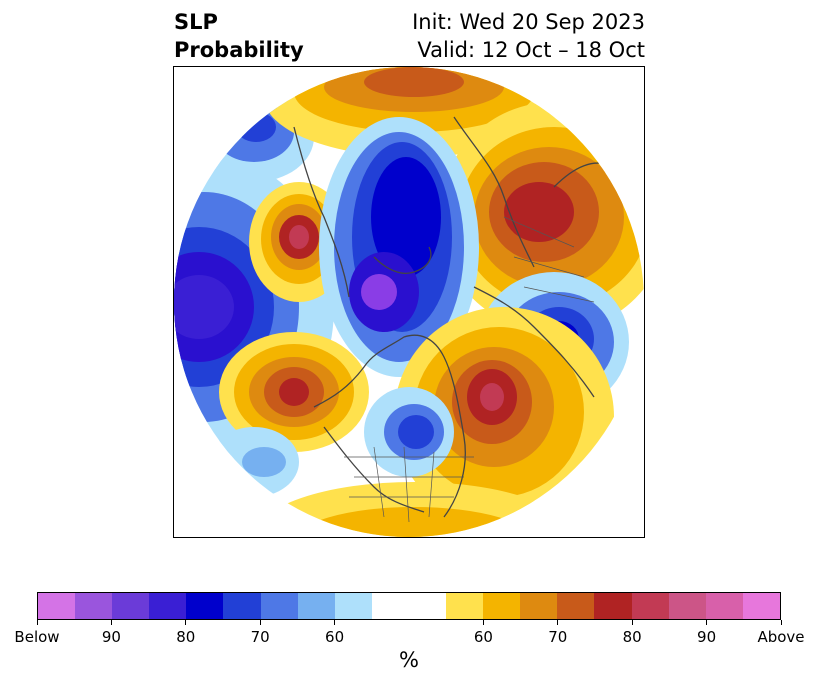 This screenshot has height=686, width=819. Describe the element at coordinates (254, 462) in the screenshot. I see `anomaly-southwest-negative` at that location.